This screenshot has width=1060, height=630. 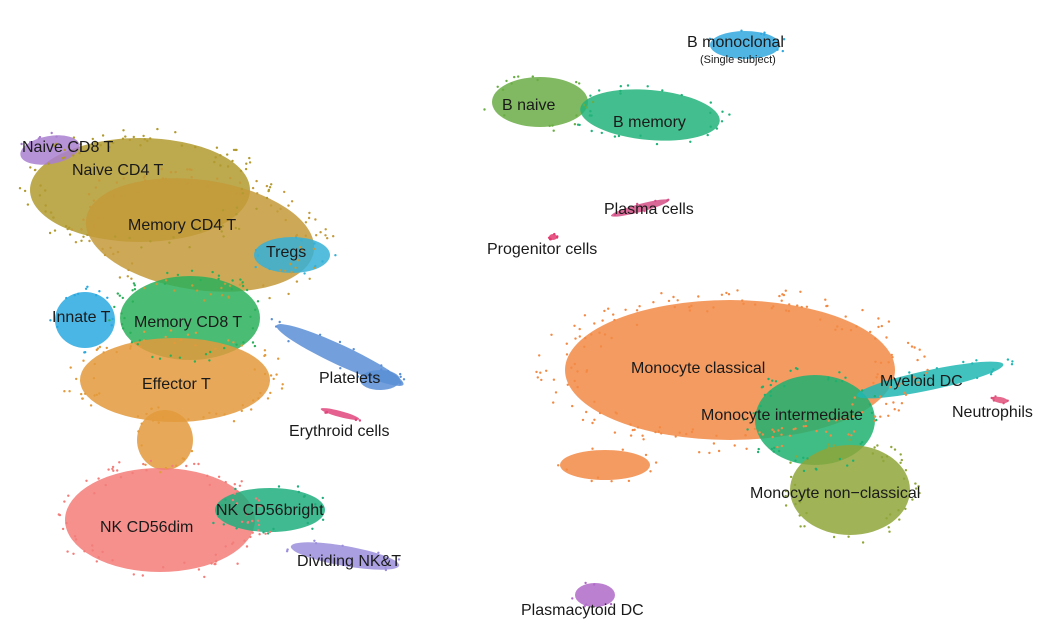 I want to click on cluster-label: Monocyte intermediate, so click(x=782, y=415).